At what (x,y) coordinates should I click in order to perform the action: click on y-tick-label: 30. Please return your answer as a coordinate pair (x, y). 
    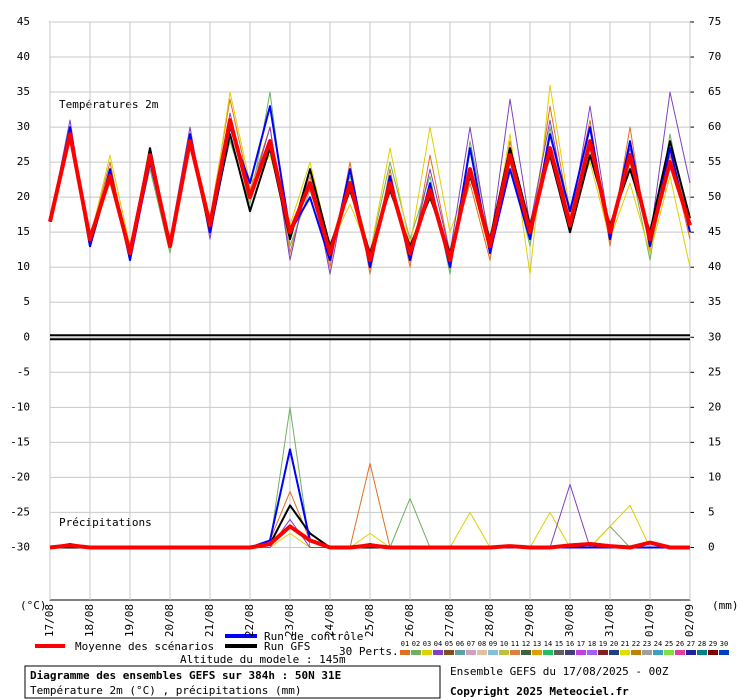
    Looking at the image, I should click on (23, 126).